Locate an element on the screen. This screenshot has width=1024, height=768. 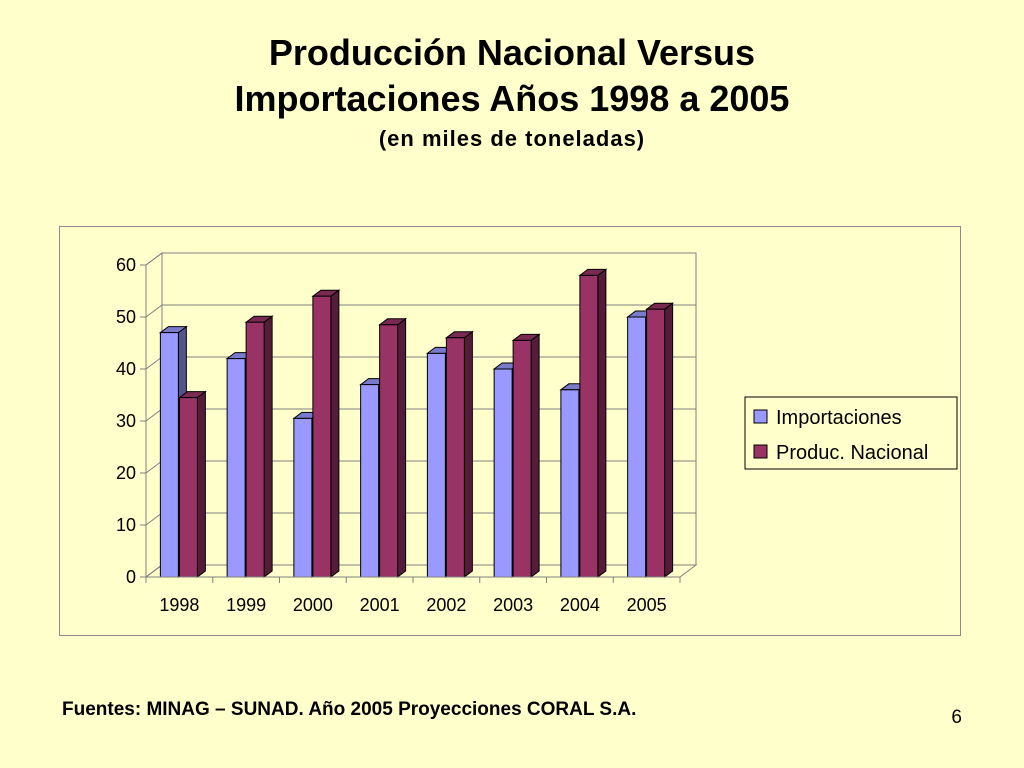
y-tick-label: 60 is located at coordinates (126, 265).